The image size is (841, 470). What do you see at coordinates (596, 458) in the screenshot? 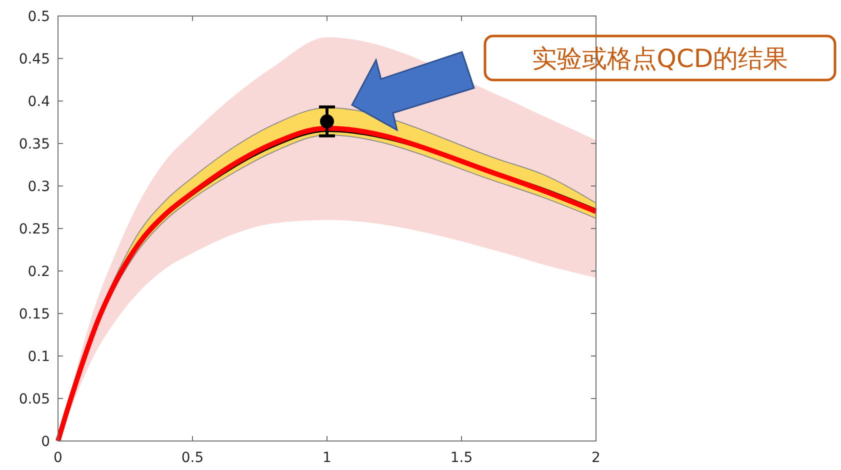
I see `x-tick-label: 2` at bounding box center [596, 458].